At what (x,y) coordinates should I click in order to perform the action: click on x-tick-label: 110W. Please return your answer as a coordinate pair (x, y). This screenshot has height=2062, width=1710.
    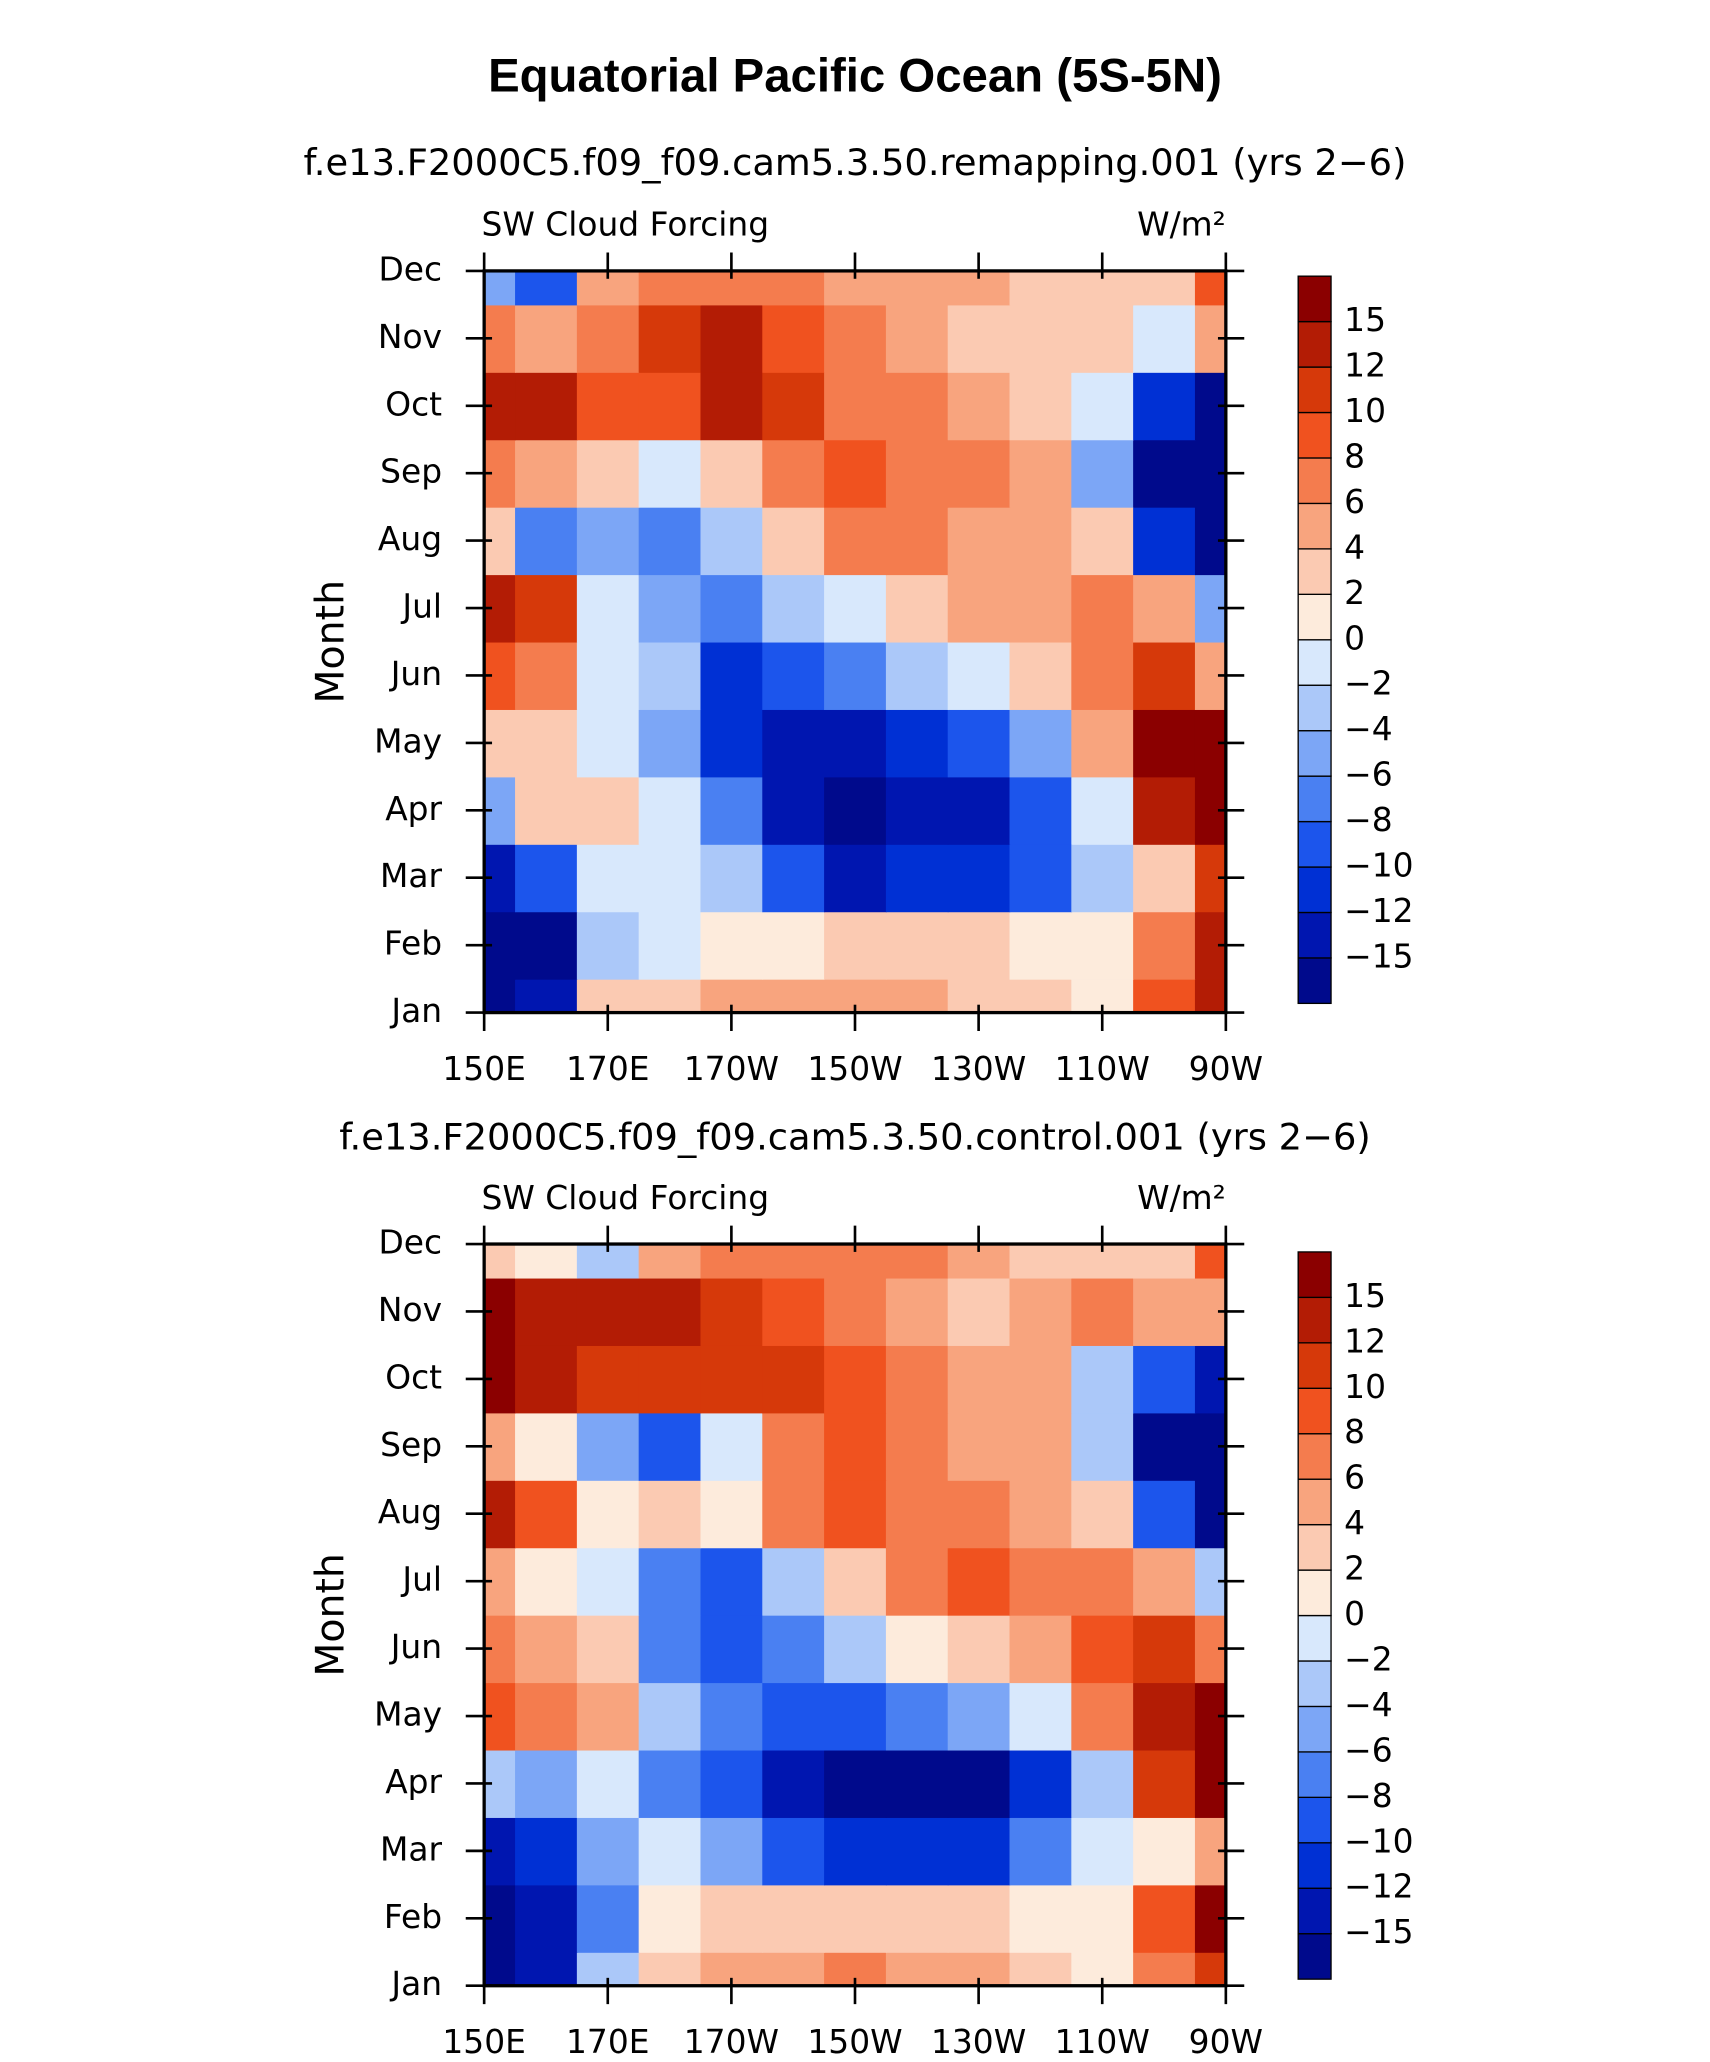
    Looking at the image, I should click on (1102, 1068).